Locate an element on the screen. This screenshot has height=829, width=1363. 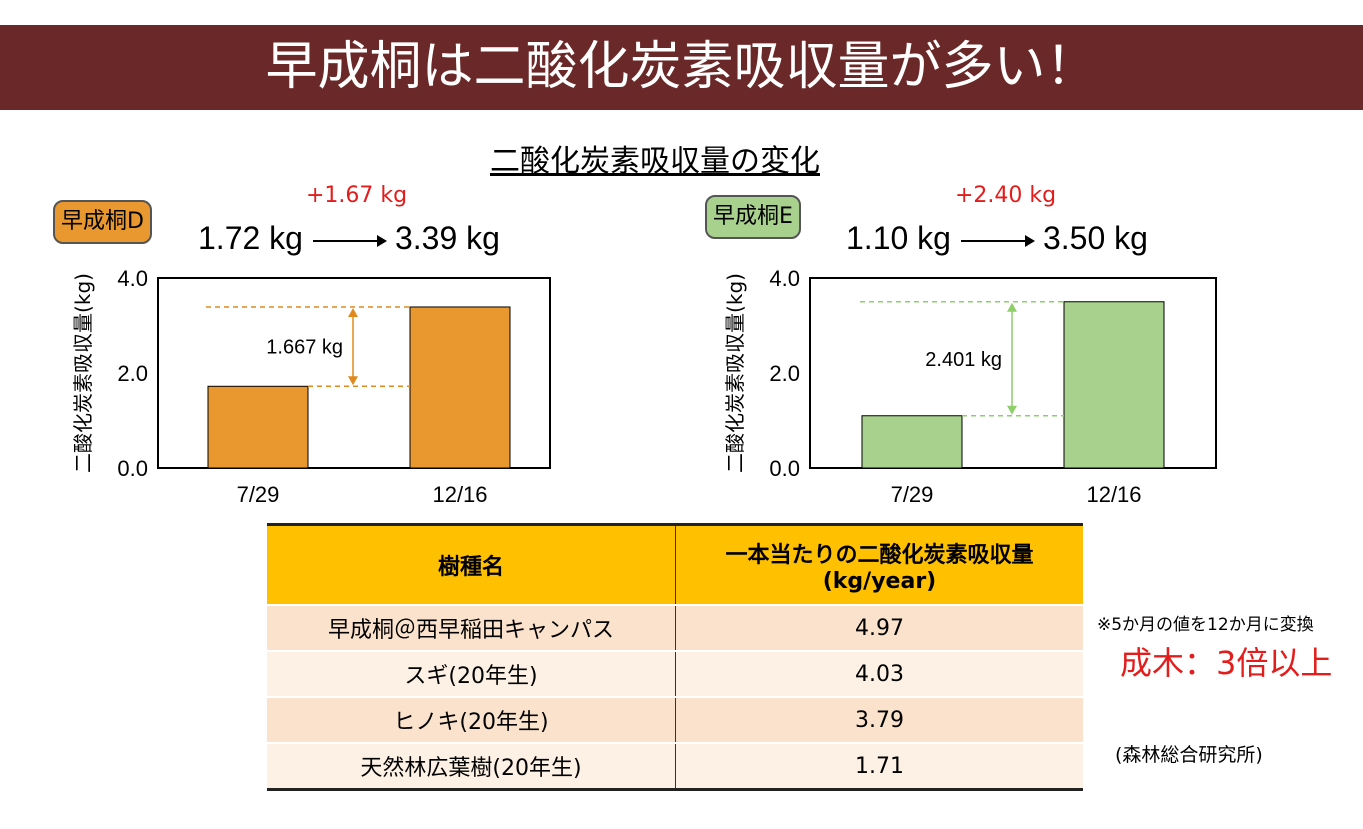
change-e: 1.10 kg 3.50 kg is located at coordinates (997, 238).